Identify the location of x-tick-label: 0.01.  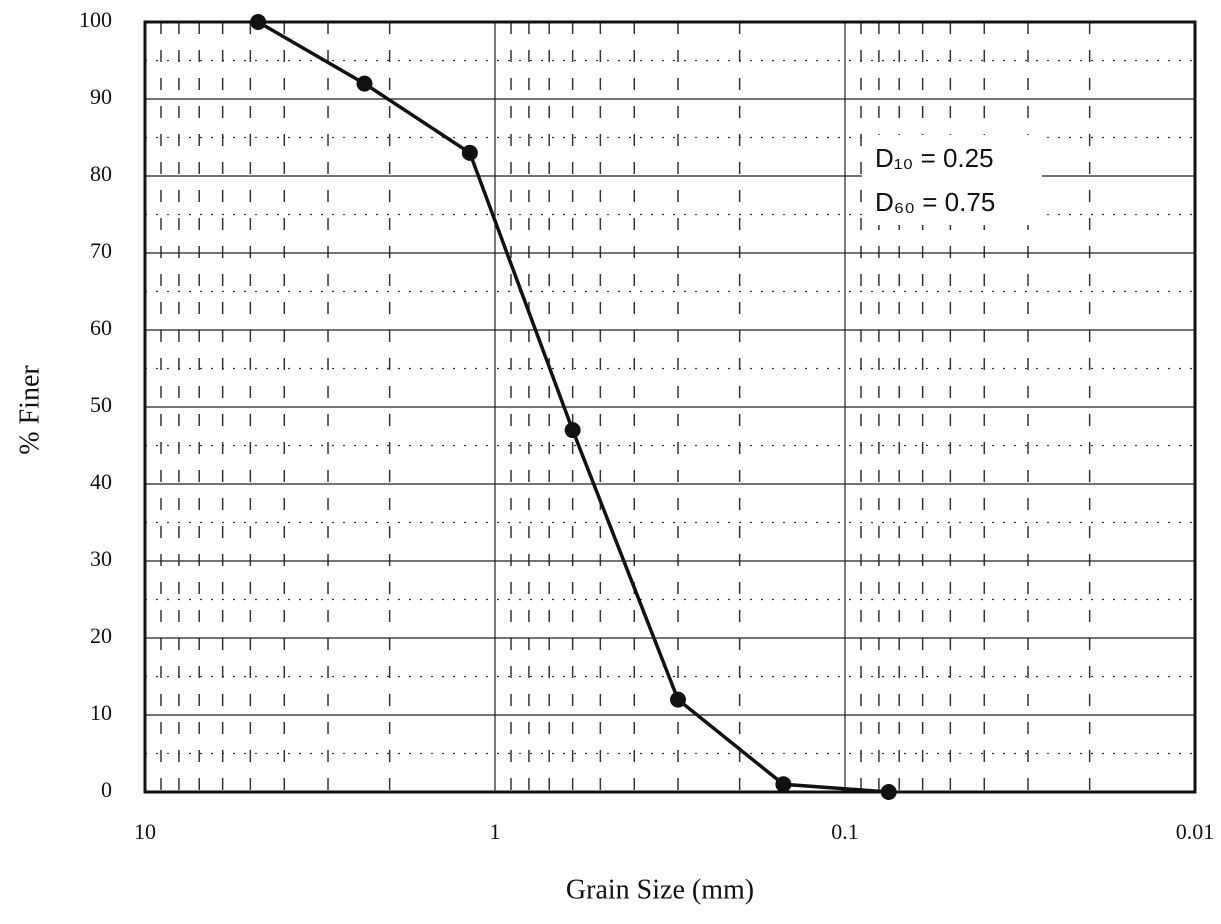
(1195, 831).